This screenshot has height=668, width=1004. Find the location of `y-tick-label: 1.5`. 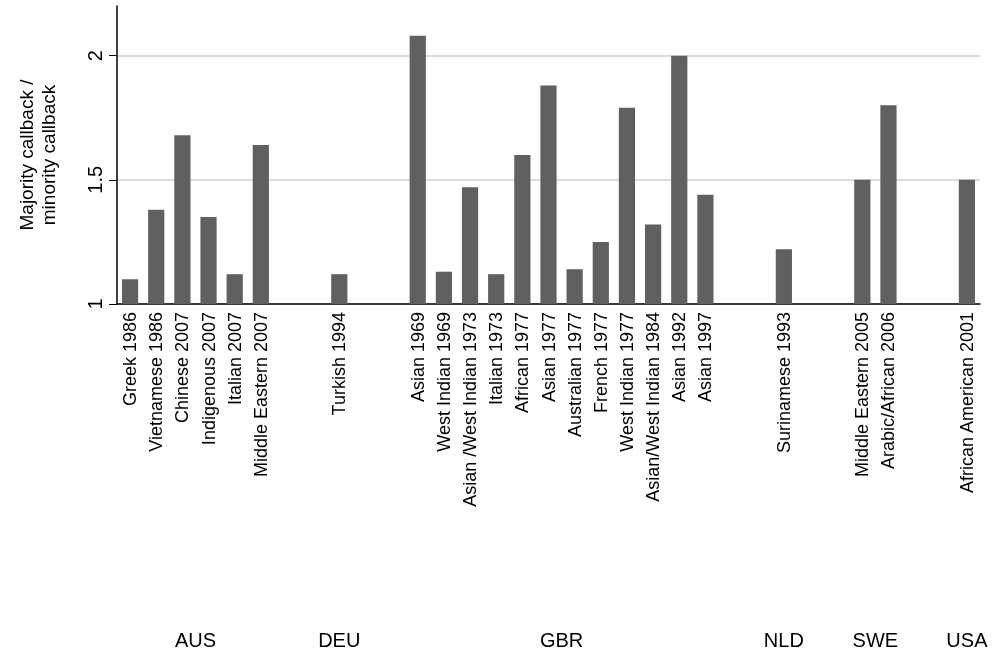

y-tick-label: 1.5 is located at coordinates (95, 179).